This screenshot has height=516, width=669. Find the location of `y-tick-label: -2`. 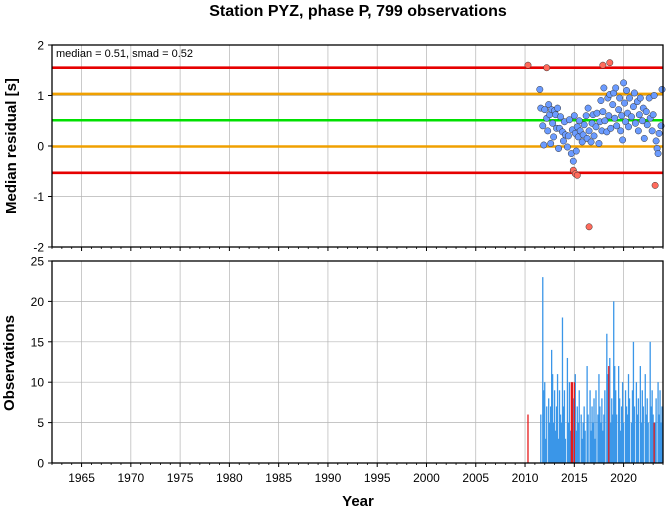

y-tick-label: -2 is located at coordinates (38, 248).